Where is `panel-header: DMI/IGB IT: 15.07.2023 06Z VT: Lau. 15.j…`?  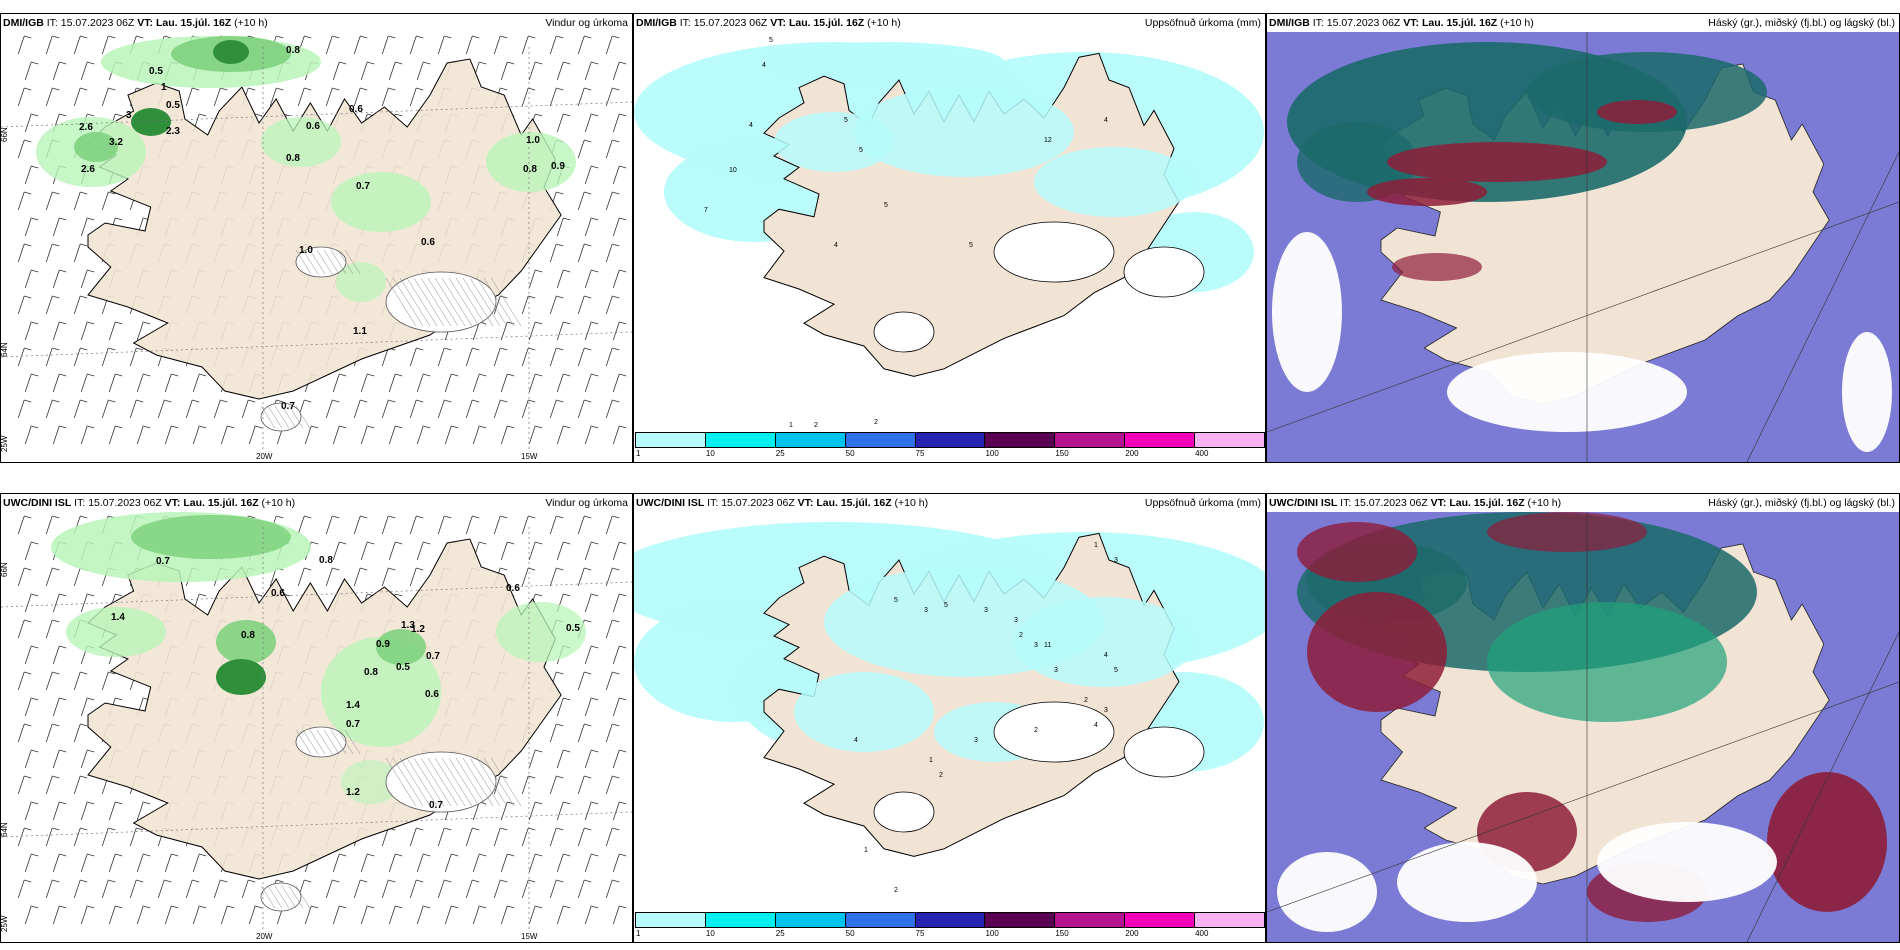 panel-header: DMI/IGB IT: 15.07.2023 06Z VT: Lau. 15.j… is located at coordinates (1583, 23).